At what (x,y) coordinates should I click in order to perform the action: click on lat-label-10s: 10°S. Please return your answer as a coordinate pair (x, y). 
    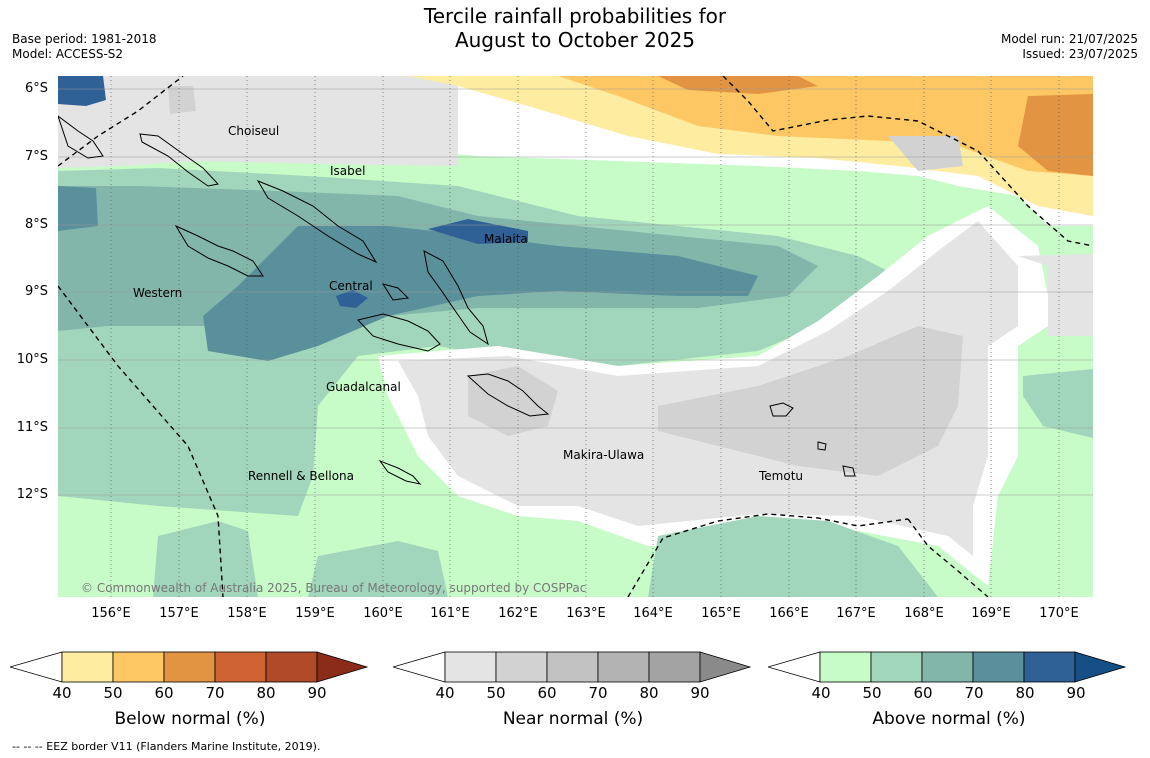
    Looking at the image, I should click on (32, 359).